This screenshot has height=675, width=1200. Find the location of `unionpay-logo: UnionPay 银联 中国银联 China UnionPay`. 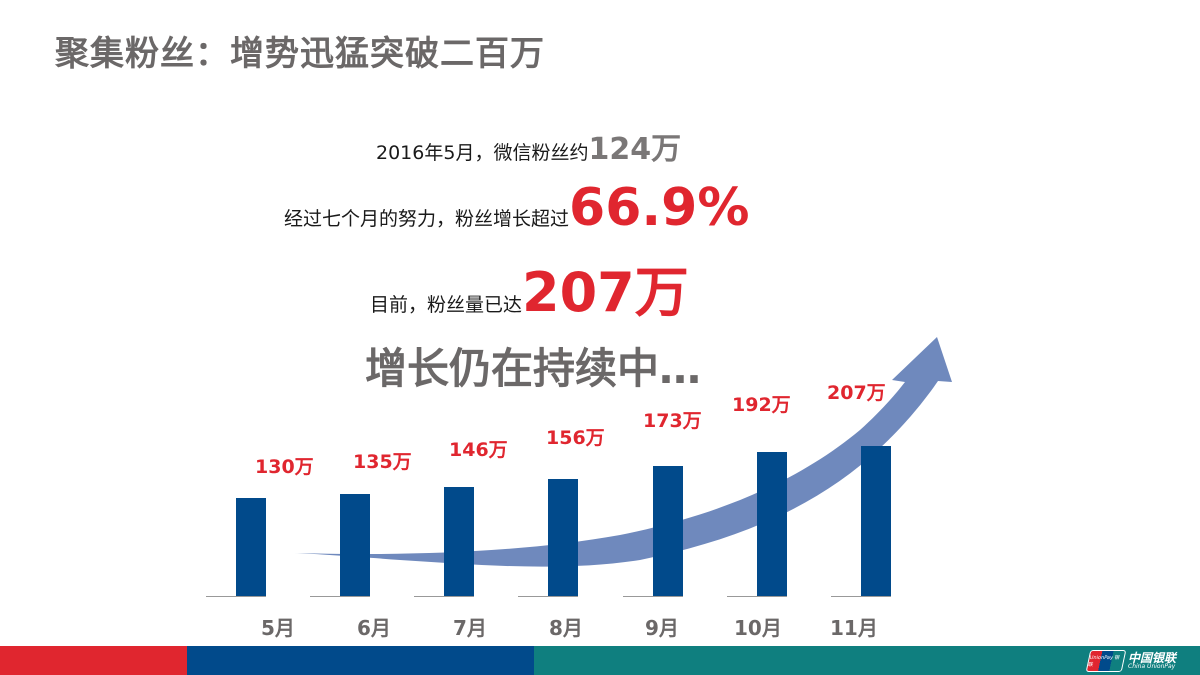

unionpay-logo: UnionPay 银联 中国银联 China UnionPay is located at coordinates (1130, 661).